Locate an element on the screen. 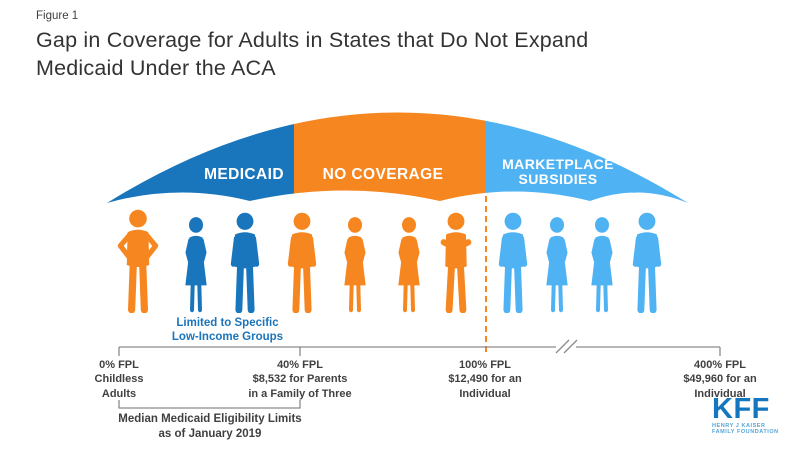 This screenshot has width=800, height=450. median-note-line1: Median Medicaid Eligibility Limits is located at coordinates (210, 419).